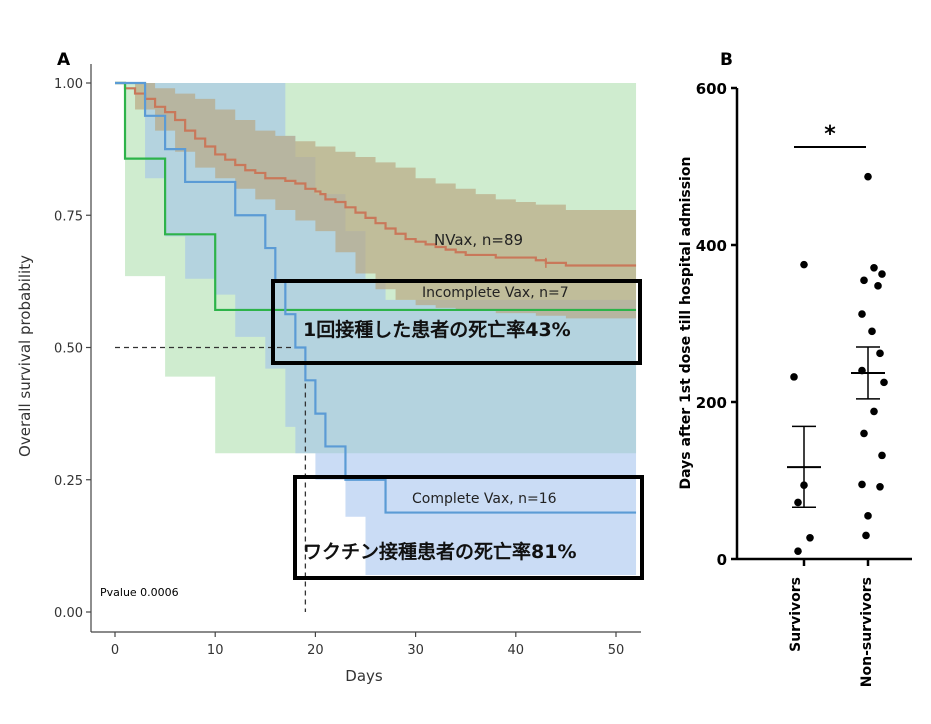  Describe the element at coordinates (484, 499) in the screenshot. I see `legend-label-complete-vax: Complete Vax, n=16` at that location.